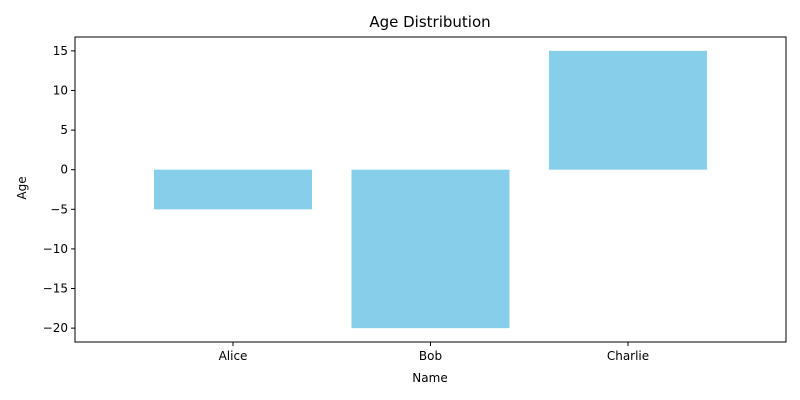 Image resolution: width=800 pixels, height=400 pixels. I want to click on bar-alice, so click(233, 189).